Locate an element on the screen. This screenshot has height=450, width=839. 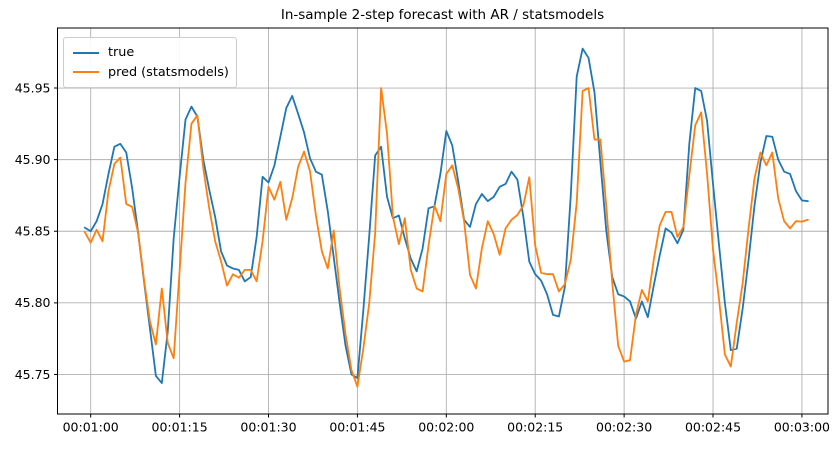
legend-label-true: true is located at coordinates (121, 53).